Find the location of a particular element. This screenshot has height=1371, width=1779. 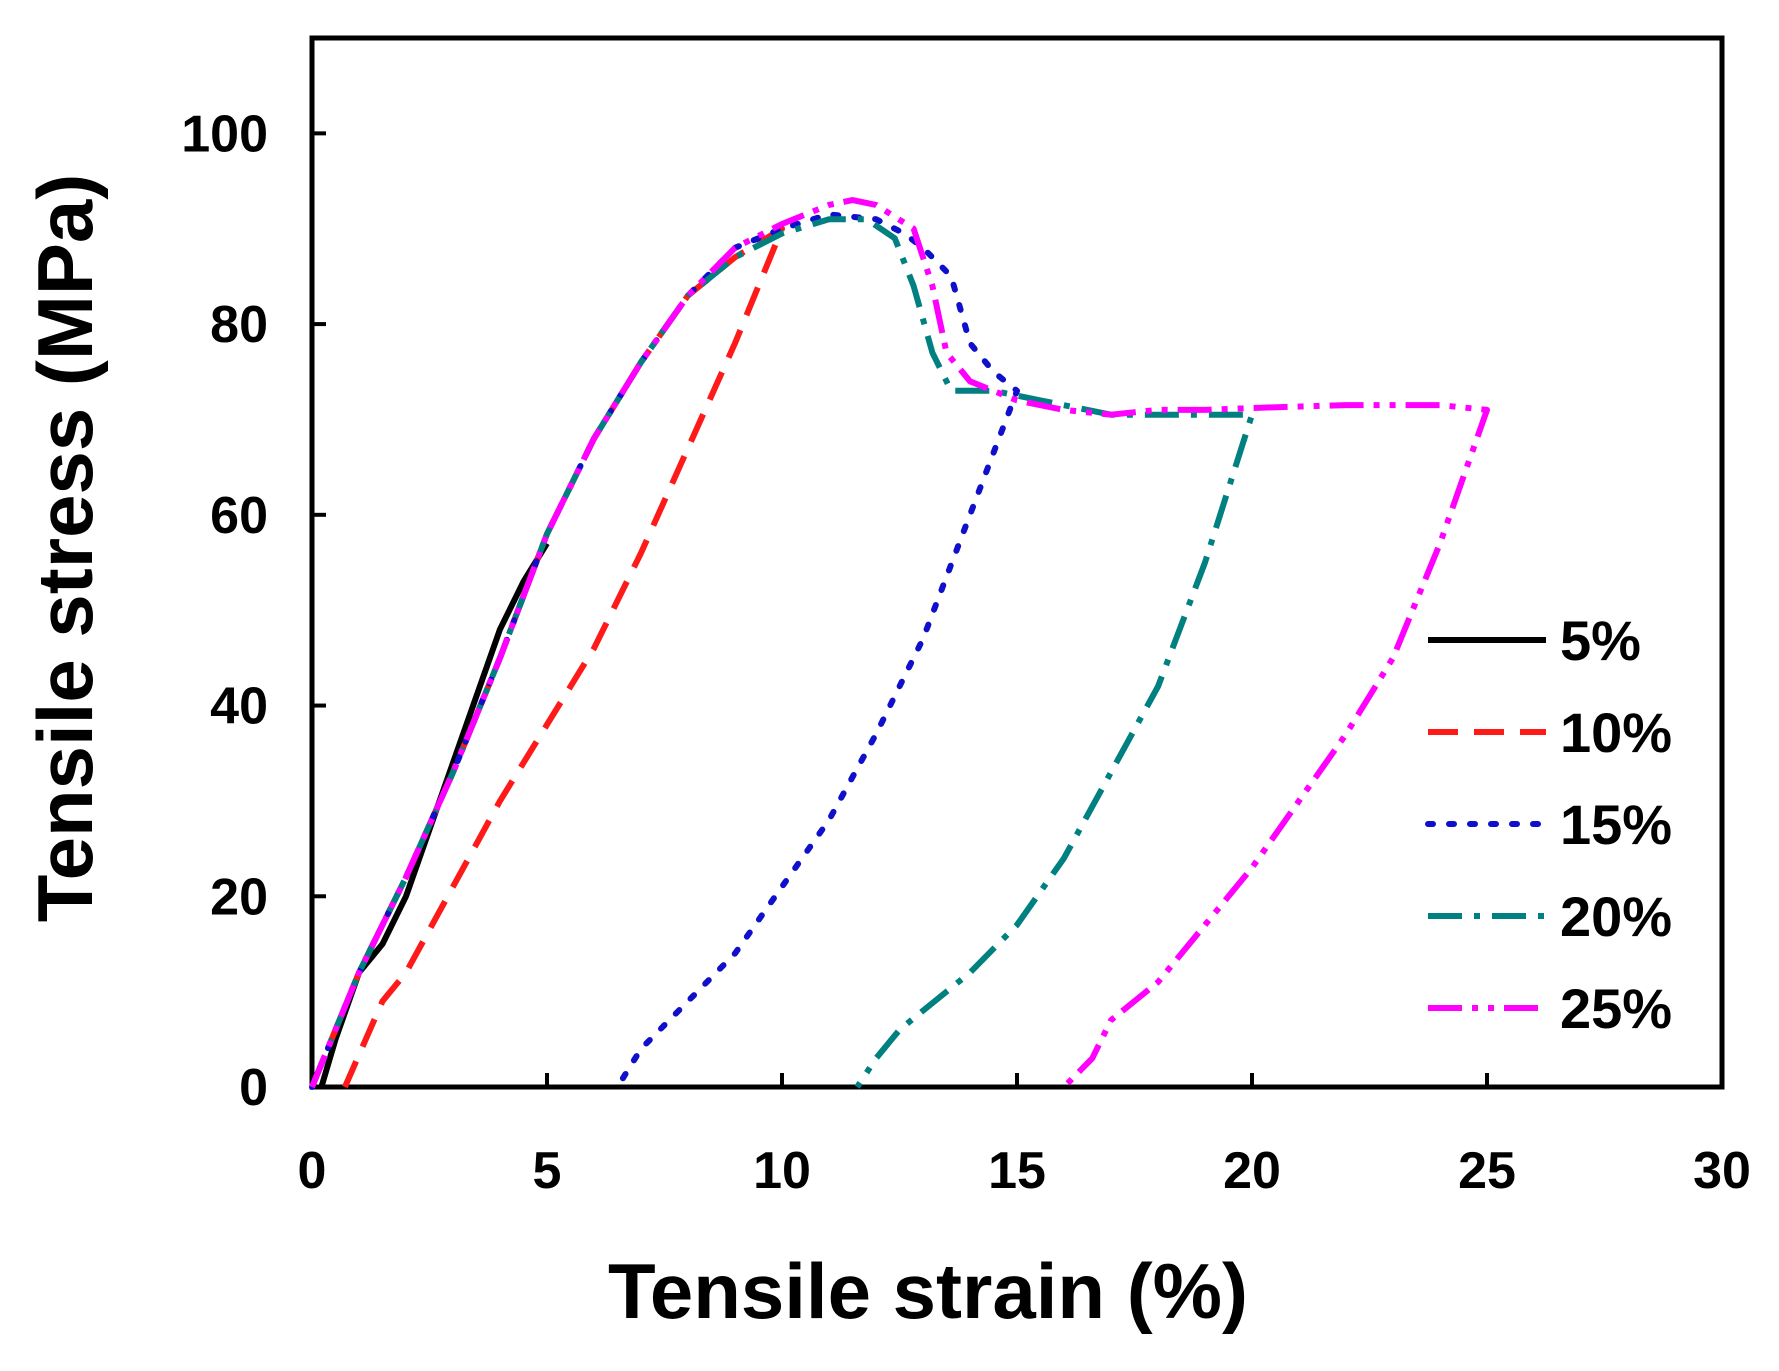

y-tick-label: 60 is located at coordinates (239, 516).